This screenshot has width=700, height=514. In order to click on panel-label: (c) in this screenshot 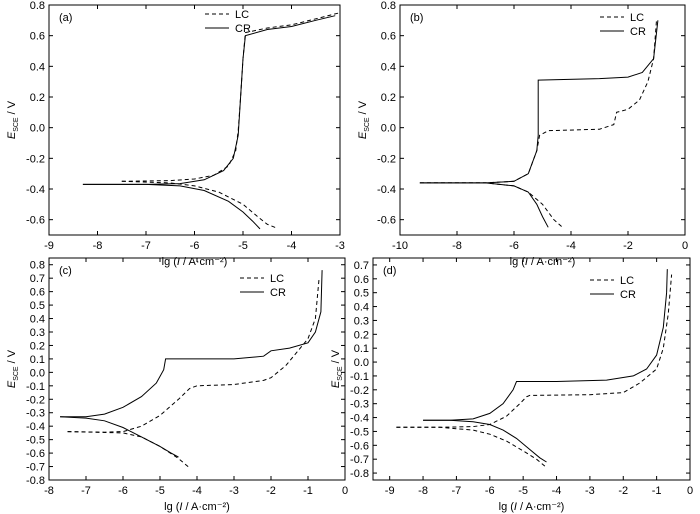, I will do `click(65, 271)`.